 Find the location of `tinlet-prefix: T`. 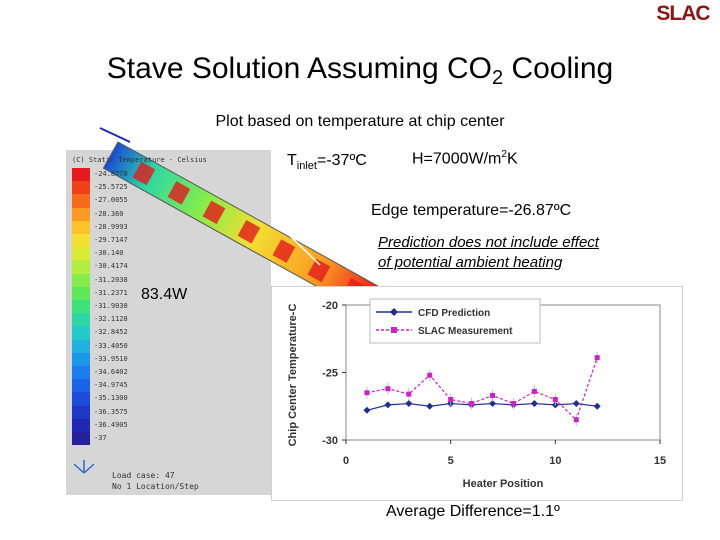

tinlet-prefix: T is located at coordinates (292, 160).